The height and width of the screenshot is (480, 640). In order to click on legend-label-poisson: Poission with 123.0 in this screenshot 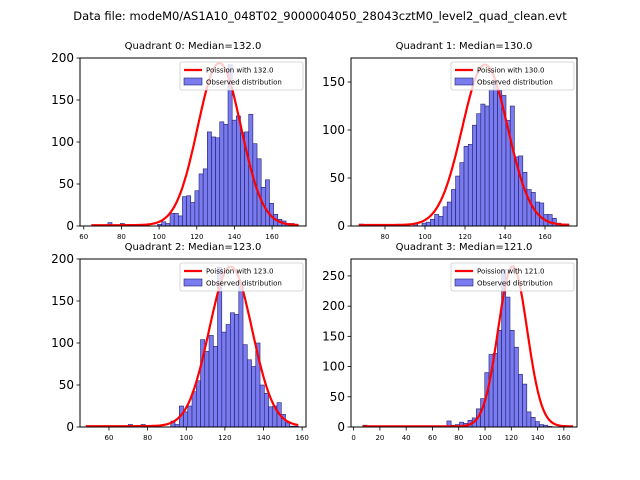, I will do `click(240, 272)`.